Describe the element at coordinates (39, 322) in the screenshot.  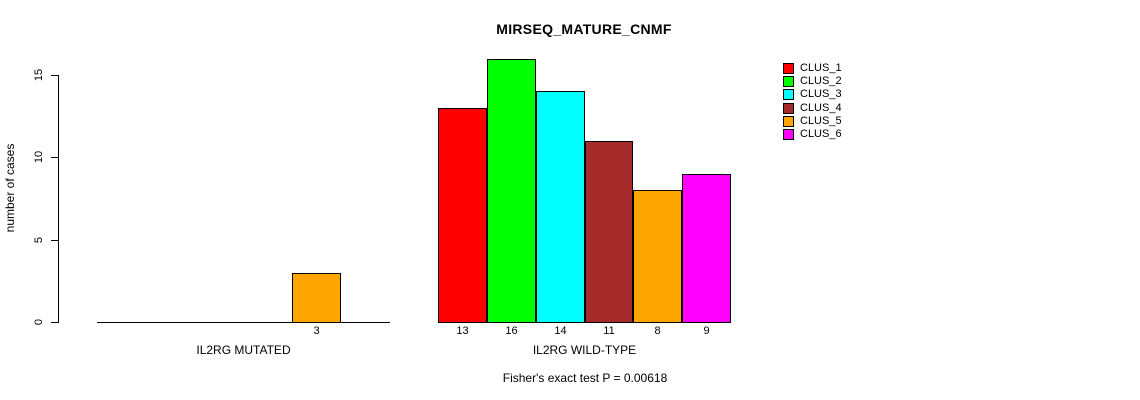
I see `y-tick-label: 0` at that location.